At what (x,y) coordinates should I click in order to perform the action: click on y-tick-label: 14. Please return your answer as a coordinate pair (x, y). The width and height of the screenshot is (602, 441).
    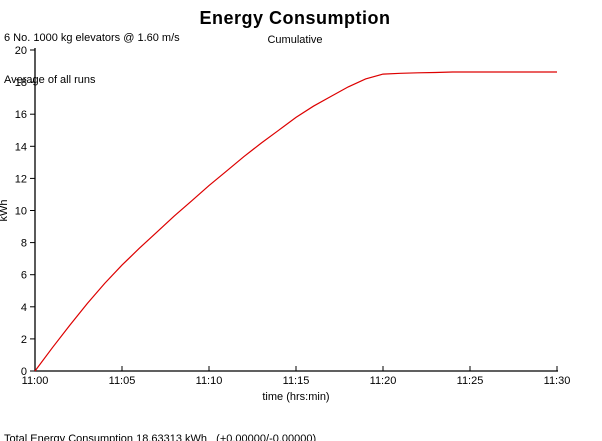
    Looking at the image, I should click on (21, 147).